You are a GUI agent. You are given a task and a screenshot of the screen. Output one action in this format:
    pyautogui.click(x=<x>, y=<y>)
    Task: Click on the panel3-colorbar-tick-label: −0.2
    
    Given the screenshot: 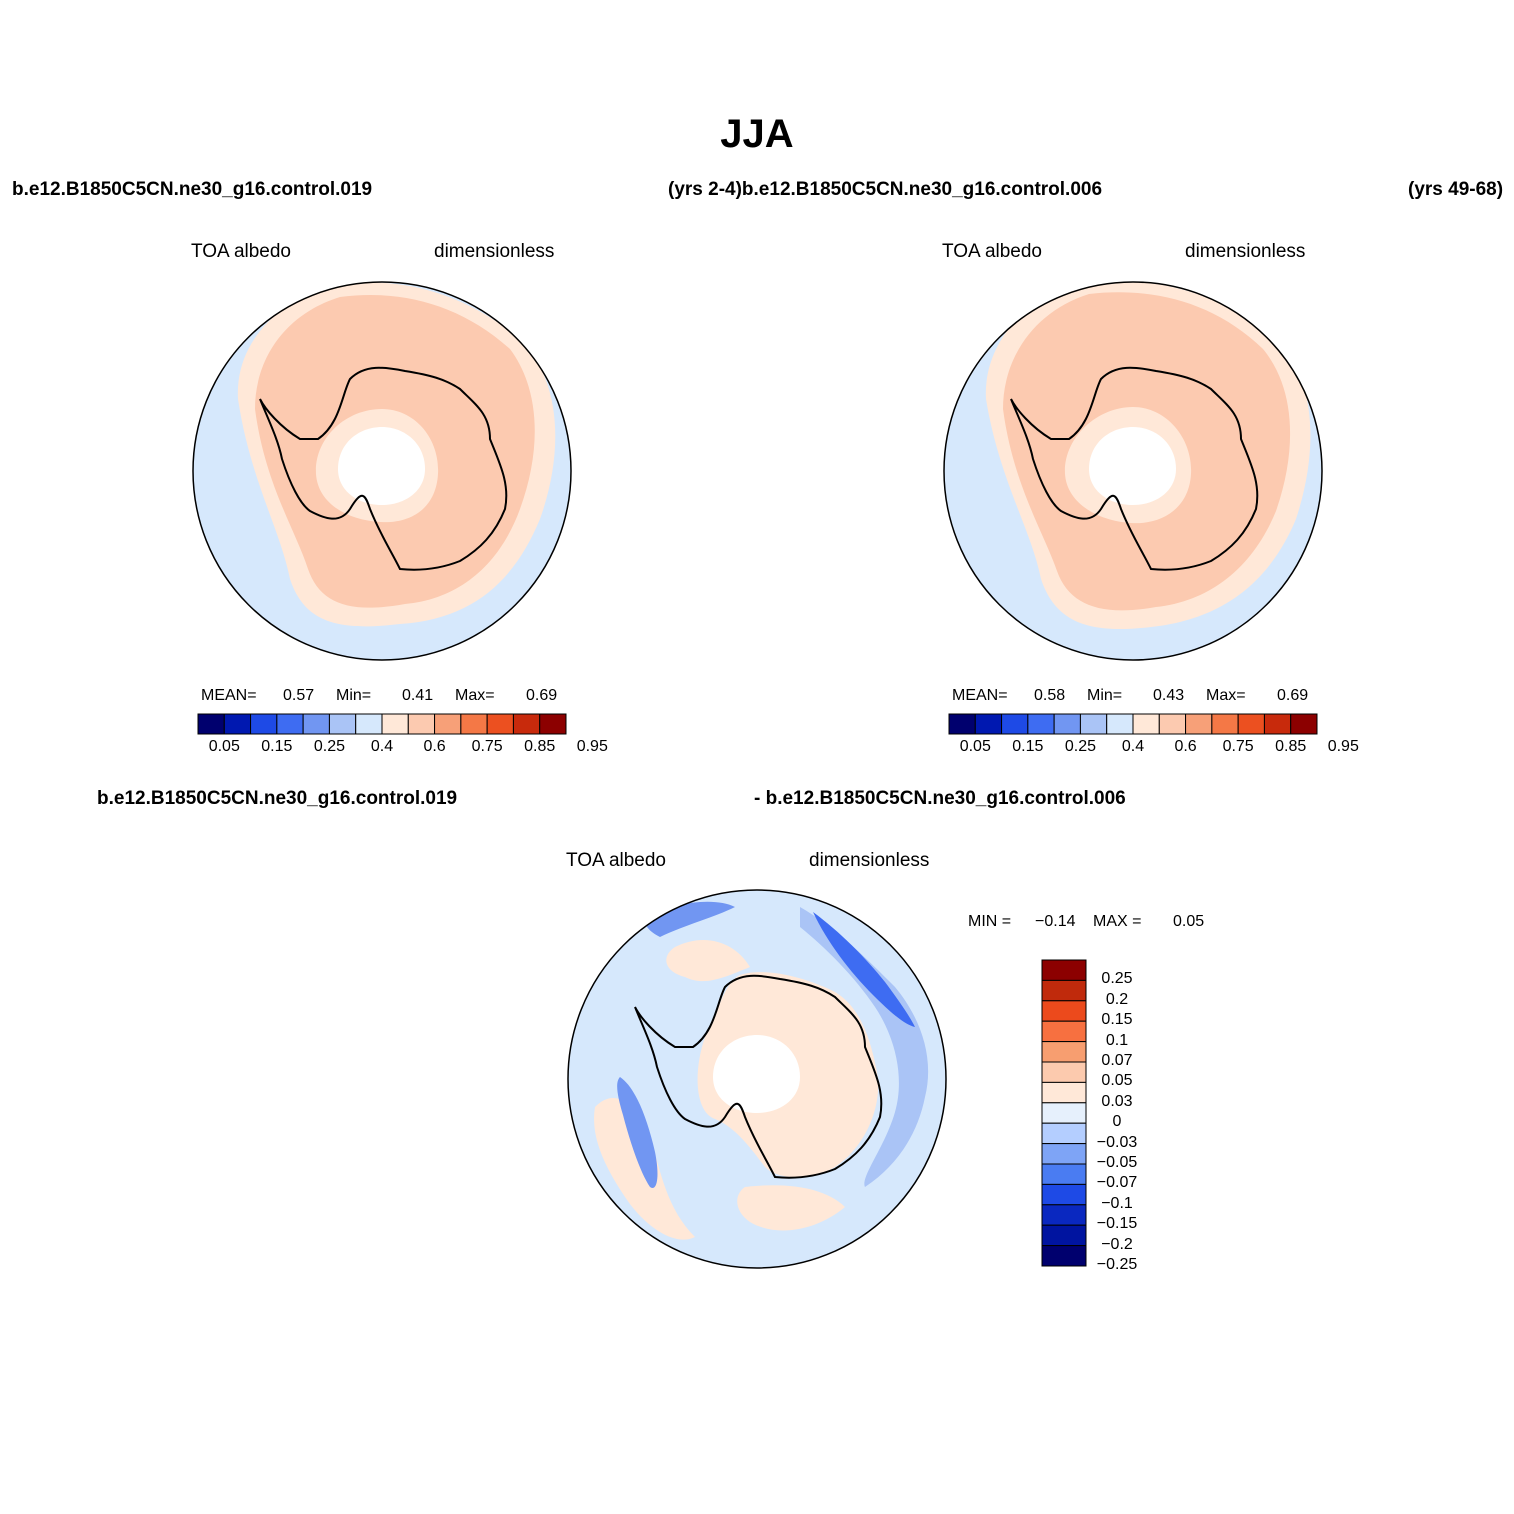 What is the action you would take?
    pyautogui.click(x=1117, y=1244)
    